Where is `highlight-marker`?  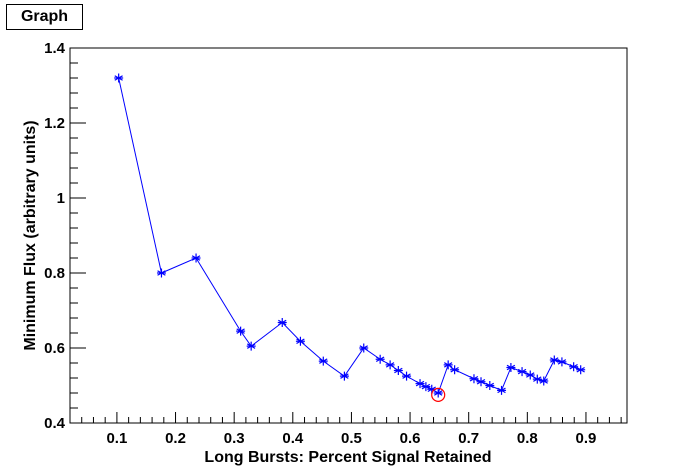 highlight-marker is located at coordinates (438, 394).